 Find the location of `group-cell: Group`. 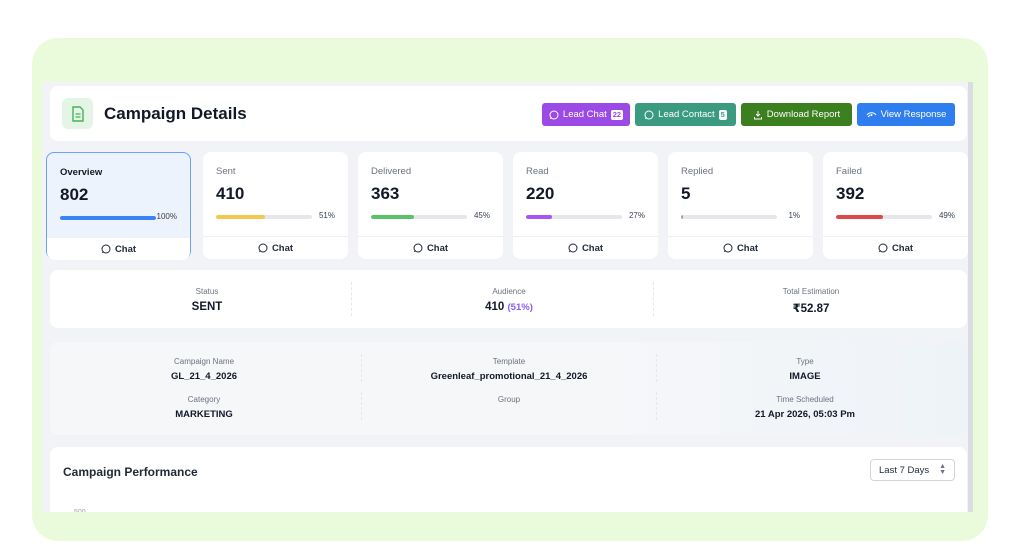

group-cell: Group is located at coordinates (509, 402).